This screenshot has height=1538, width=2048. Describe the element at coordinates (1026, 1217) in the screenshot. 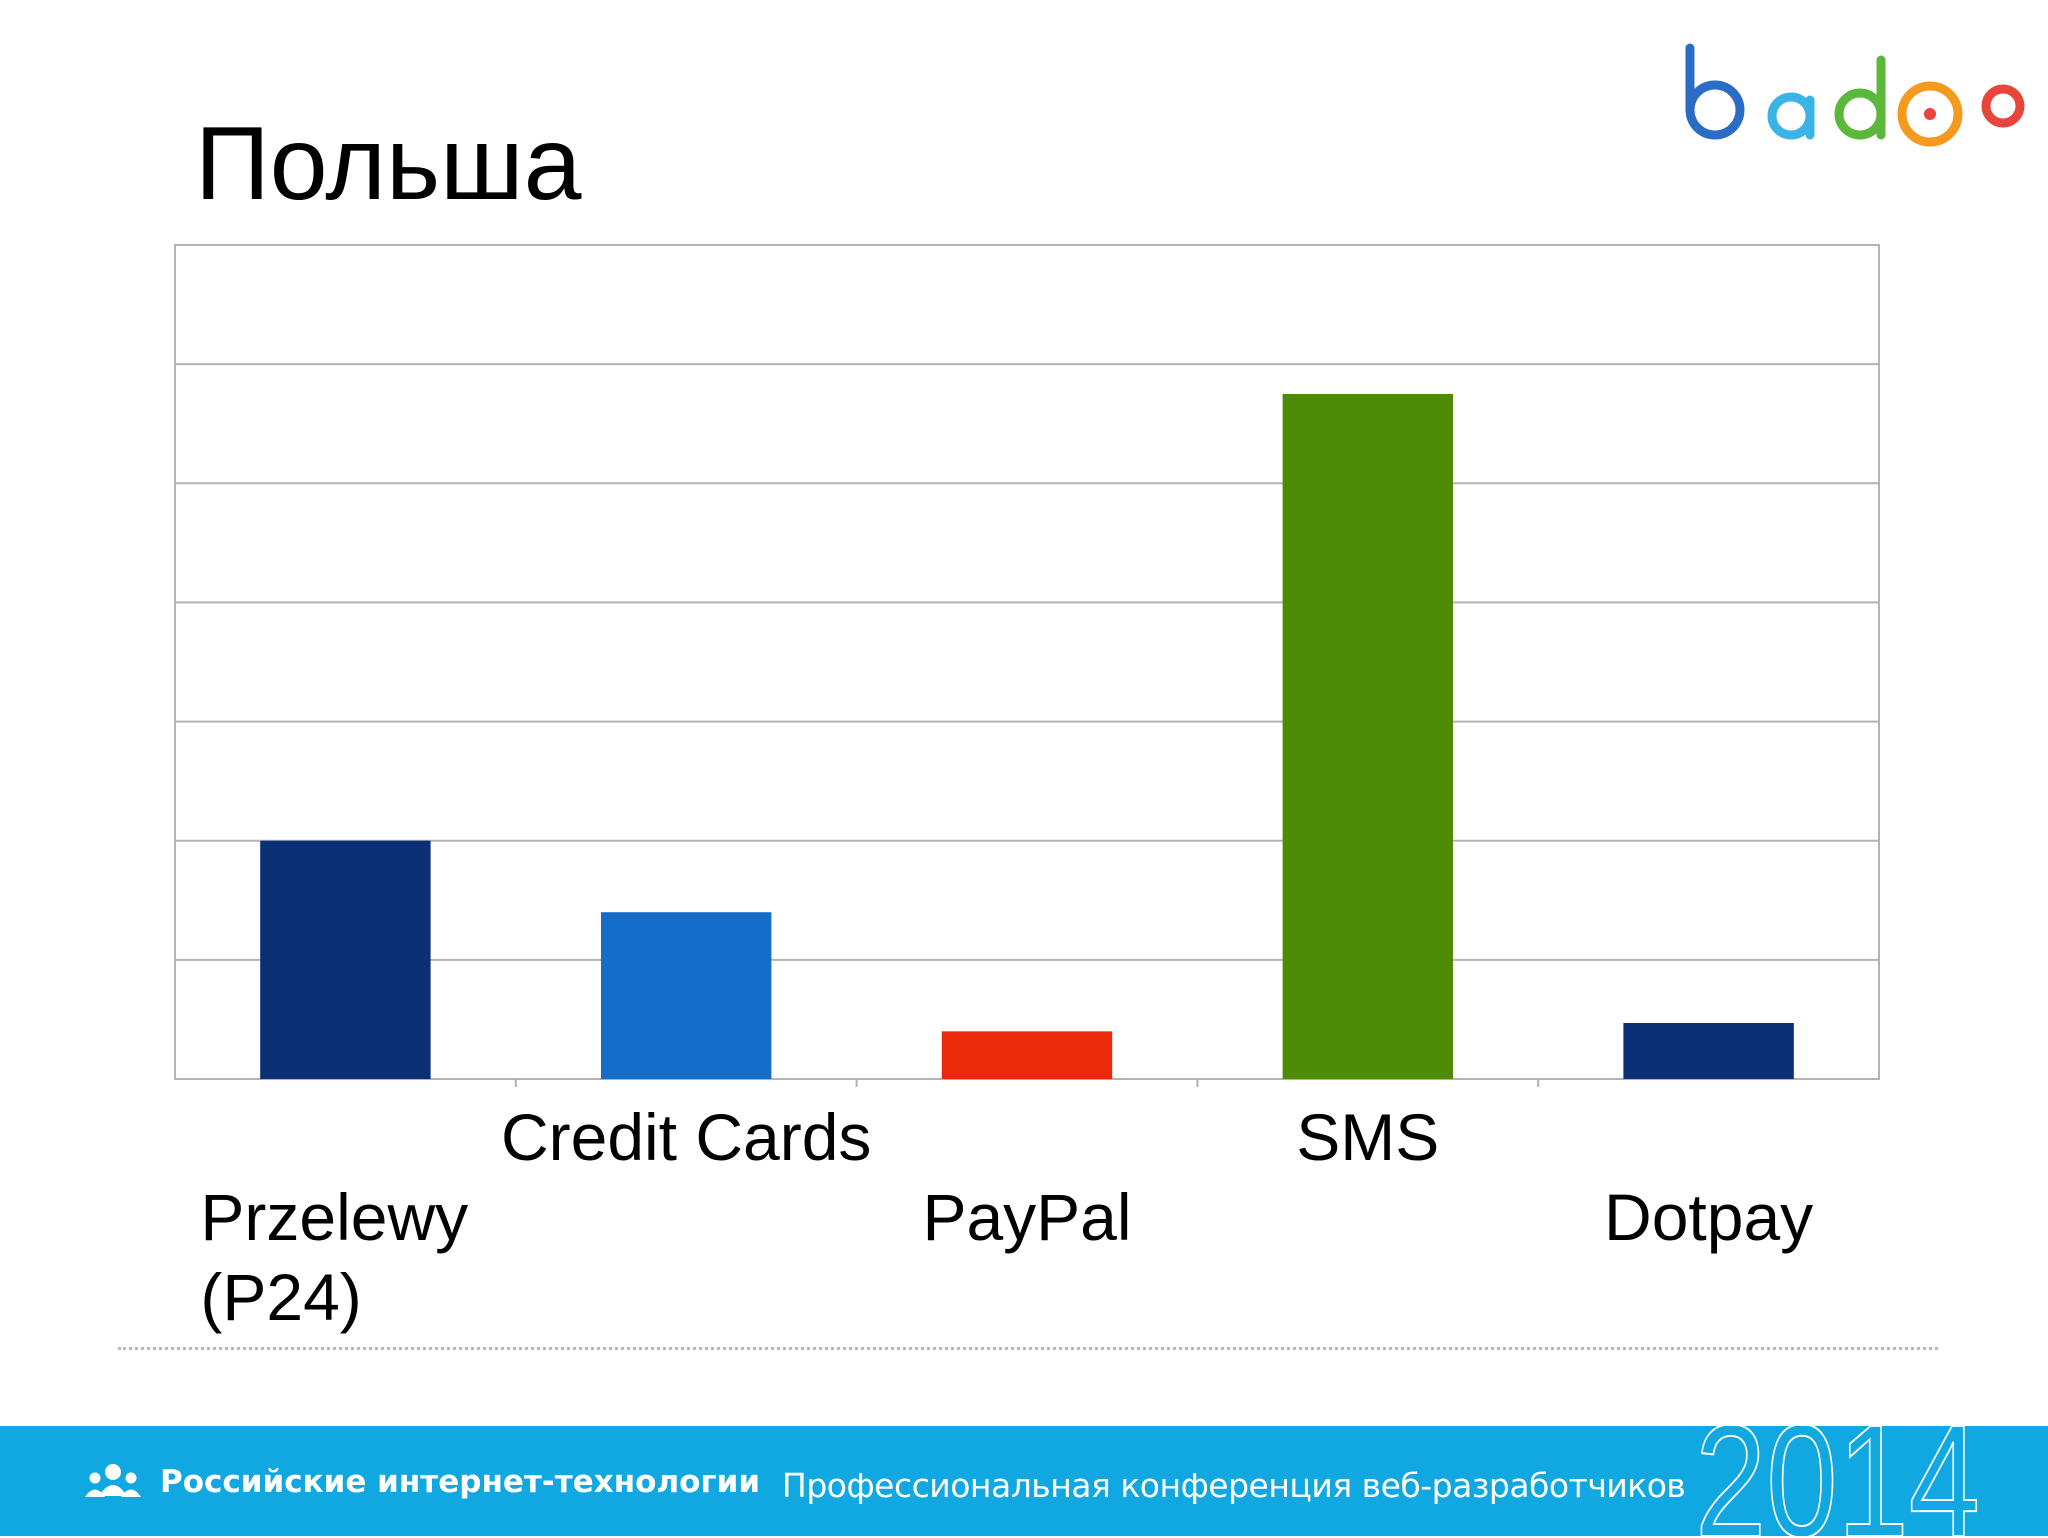

I see `x-tick-label: PayPal` at that location.